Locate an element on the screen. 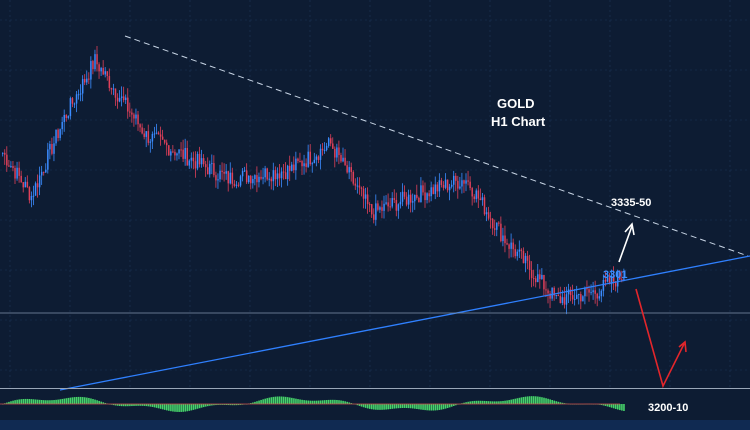 This screenshot has height=430, width=750. down-scenario-arrow is located at coordinates (661, 338).